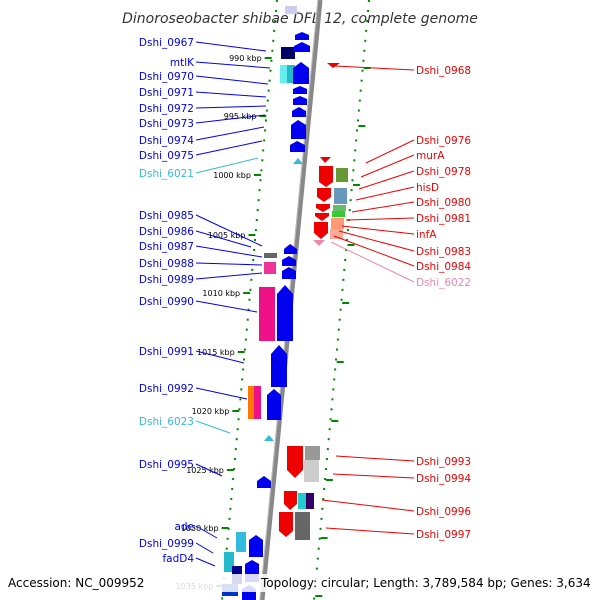 The width and height of the screenshot is (600, 600). What do you see at coordinates (430, 156) in the screenshot?
I see `gene-label: murA` at bounding box center [430, 156].